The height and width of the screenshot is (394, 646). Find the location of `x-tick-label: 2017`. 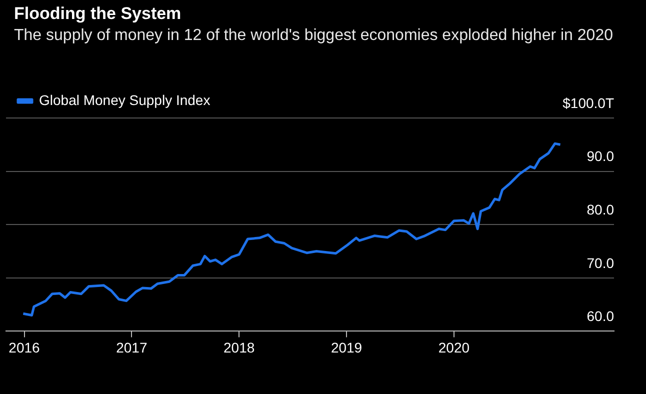

x-tick-label: 2017 is located at coordinates (132, 347).